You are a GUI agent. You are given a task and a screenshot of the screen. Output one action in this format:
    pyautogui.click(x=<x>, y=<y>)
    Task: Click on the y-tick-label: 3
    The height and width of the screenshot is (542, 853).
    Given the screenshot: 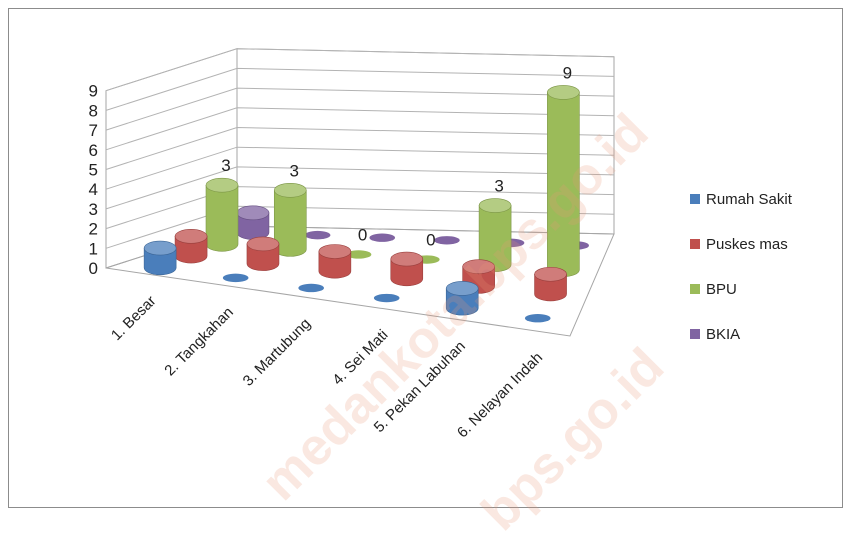 What is the action you would take?
    pyautogui.click(x=93, y=209)
    